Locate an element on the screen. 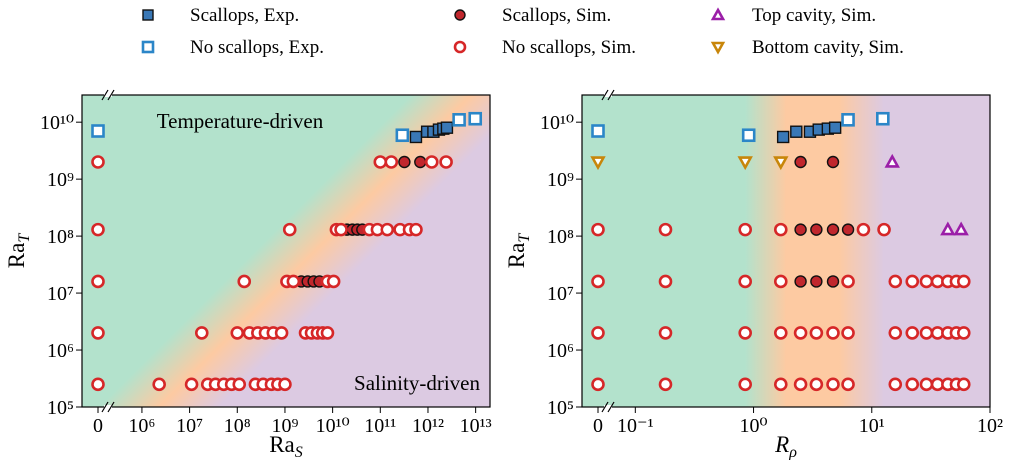  legend-label: No scallops, Exp. is located at coordinates (257, 47).